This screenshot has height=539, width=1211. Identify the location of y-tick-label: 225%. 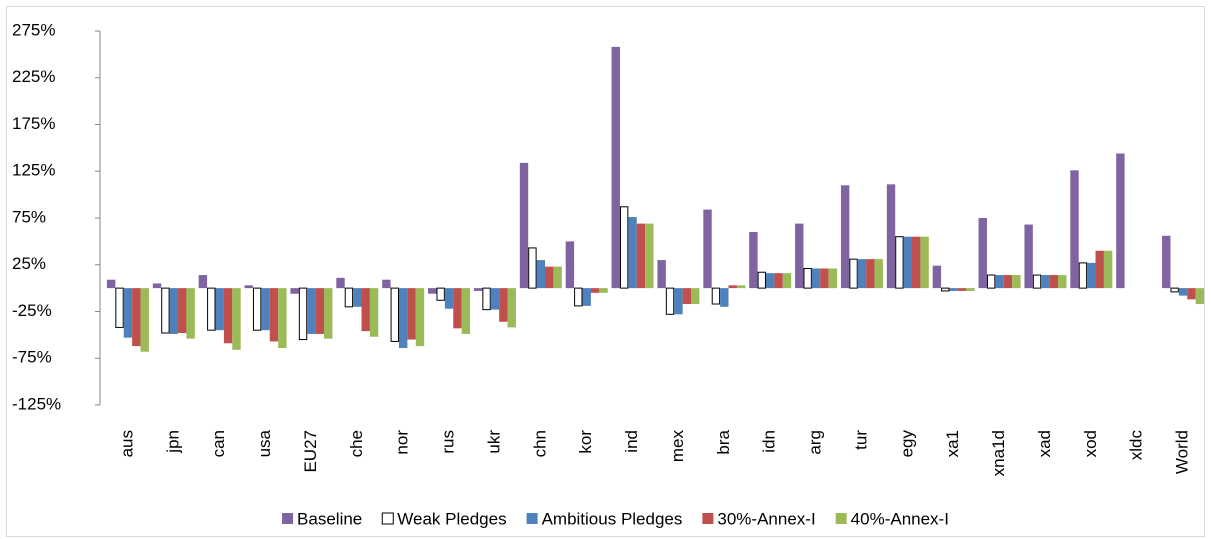
(33, 76).